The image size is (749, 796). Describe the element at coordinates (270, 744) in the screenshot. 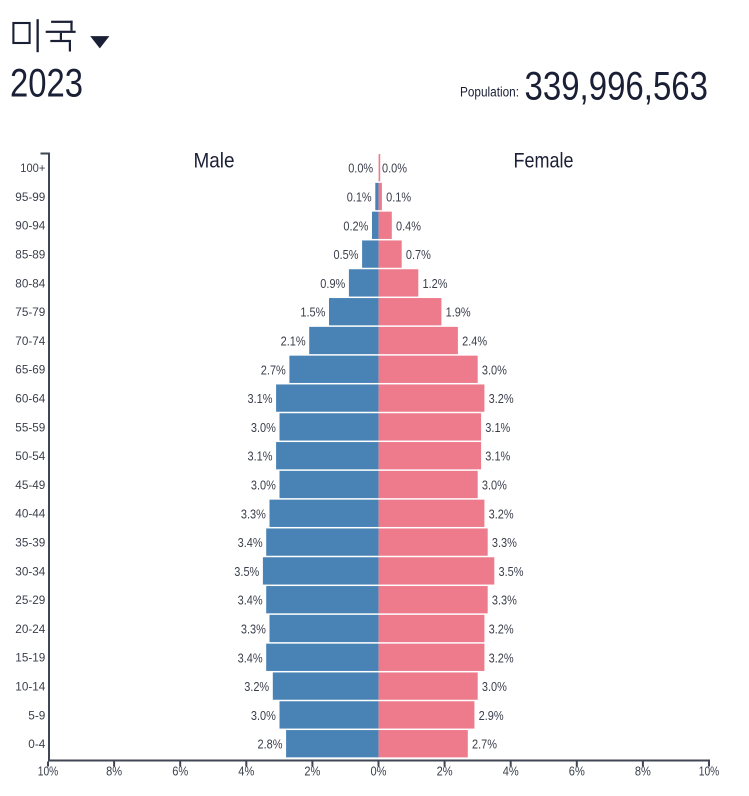

I see `svg-text: 2.8%` at that location.